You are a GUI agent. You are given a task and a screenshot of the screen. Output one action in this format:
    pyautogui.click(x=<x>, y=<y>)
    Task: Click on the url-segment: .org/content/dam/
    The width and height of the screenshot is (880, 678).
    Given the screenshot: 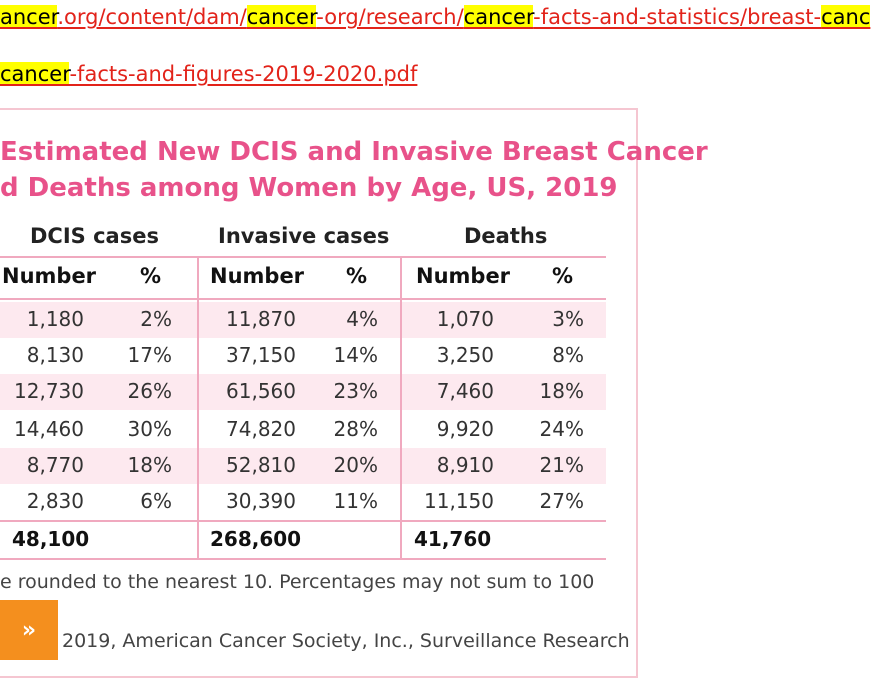 What is the action you would take?
    pyautogui.click(x=152, y=17)
    